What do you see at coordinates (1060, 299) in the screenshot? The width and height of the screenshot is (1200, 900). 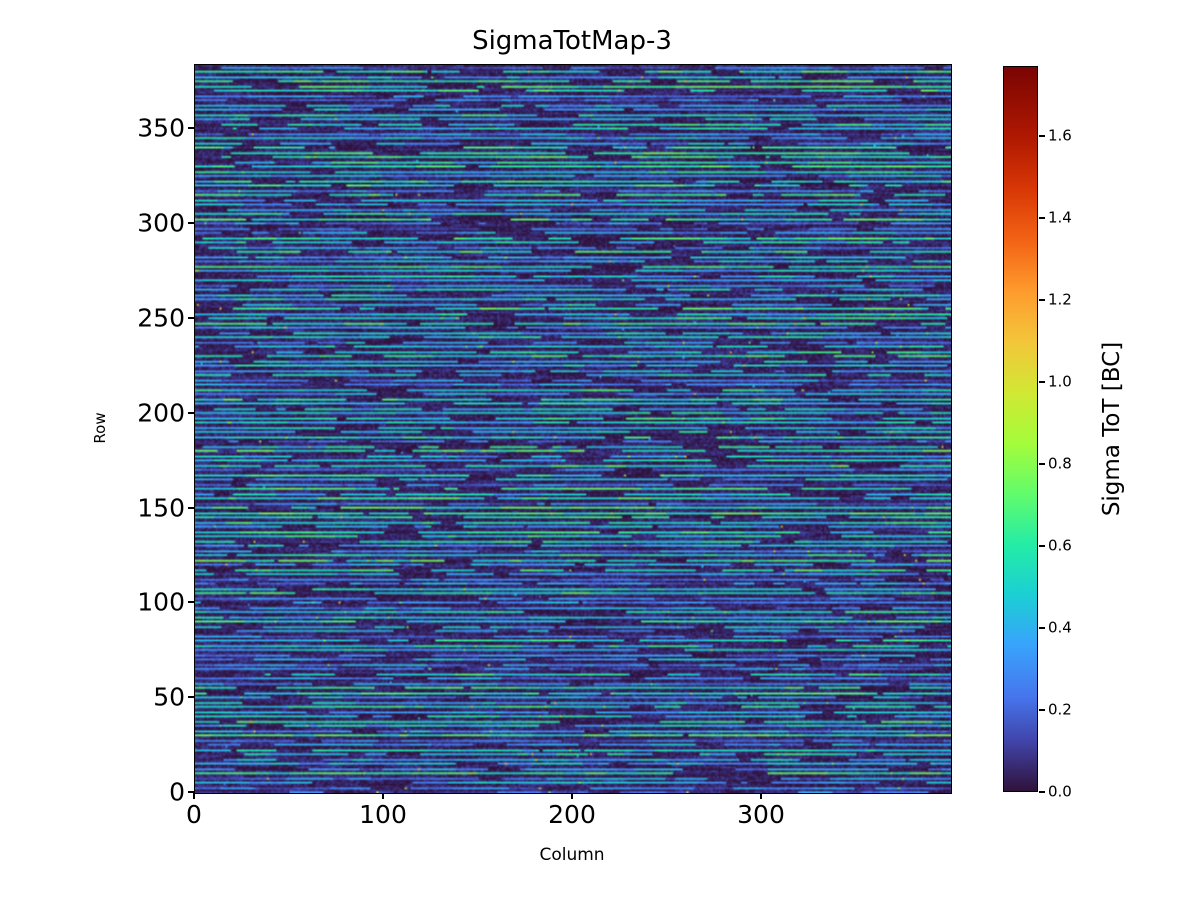 I see `colorbar-tick-label: 1.2` at bounding box center [1060, 299].